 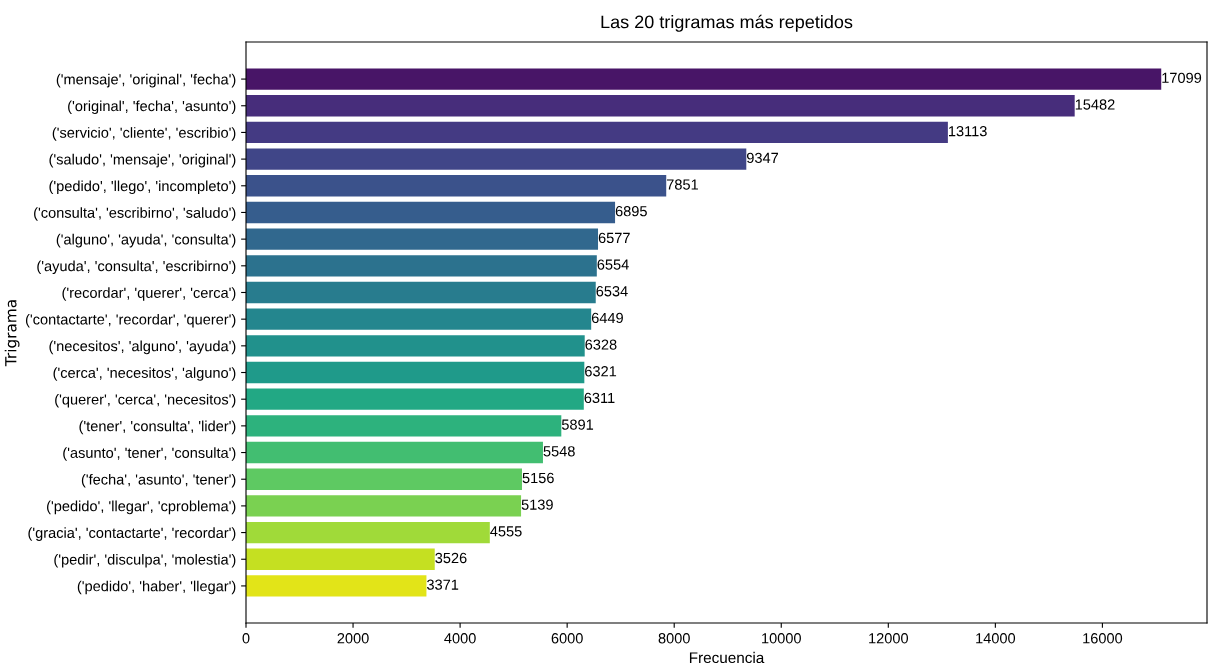 What do you see at coordinates (567, 638) in the screenshot?
I see `x-tick-label: 6000` at bounding box center [567, 638].